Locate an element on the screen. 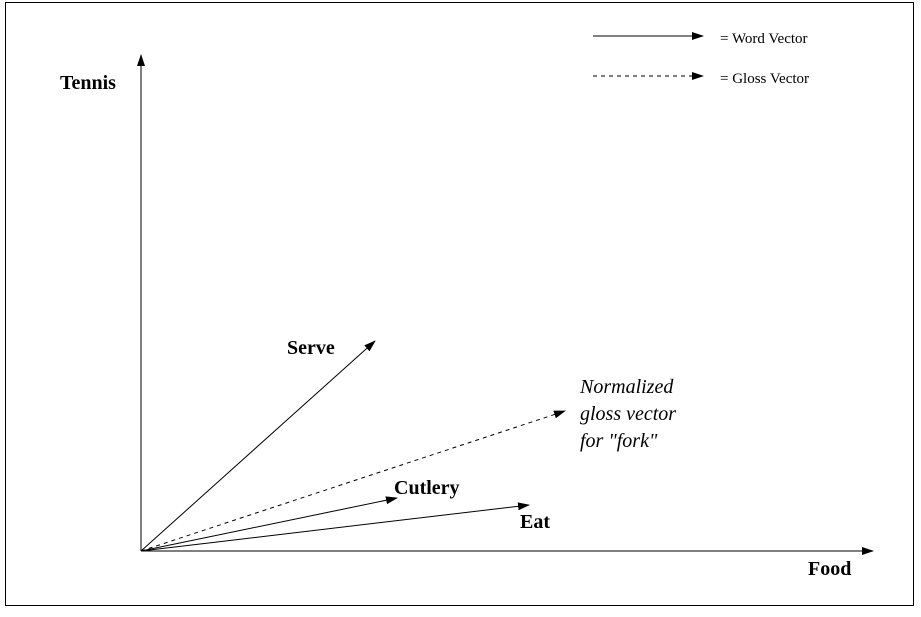  legend: = Word Vector = Gloss Vector is located at coordinates (701, 59).